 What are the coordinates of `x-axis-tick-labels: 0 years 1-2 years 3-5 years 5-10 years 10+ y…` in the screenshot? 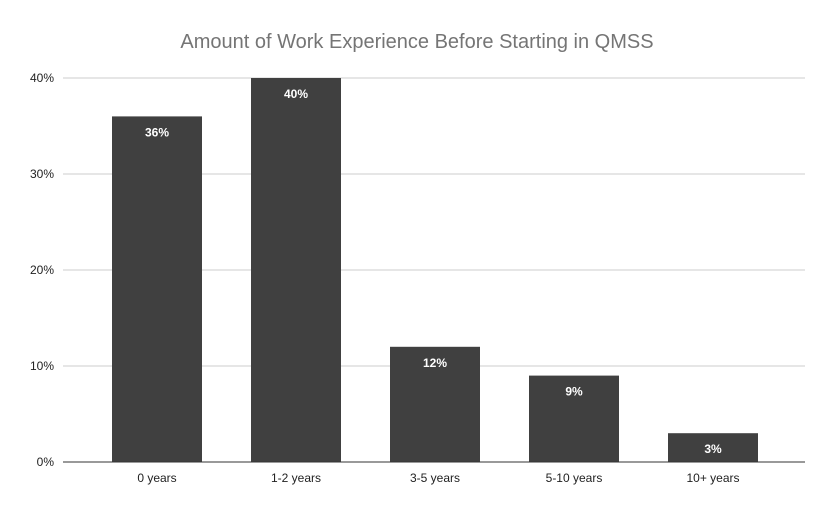 It's located at (438, 478).